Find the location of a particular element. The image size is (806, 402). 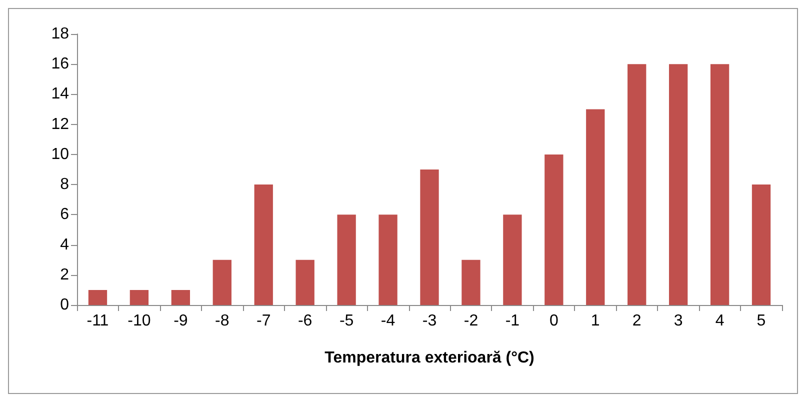

y-tick-label: 0 is located at coordinates (65, 305).